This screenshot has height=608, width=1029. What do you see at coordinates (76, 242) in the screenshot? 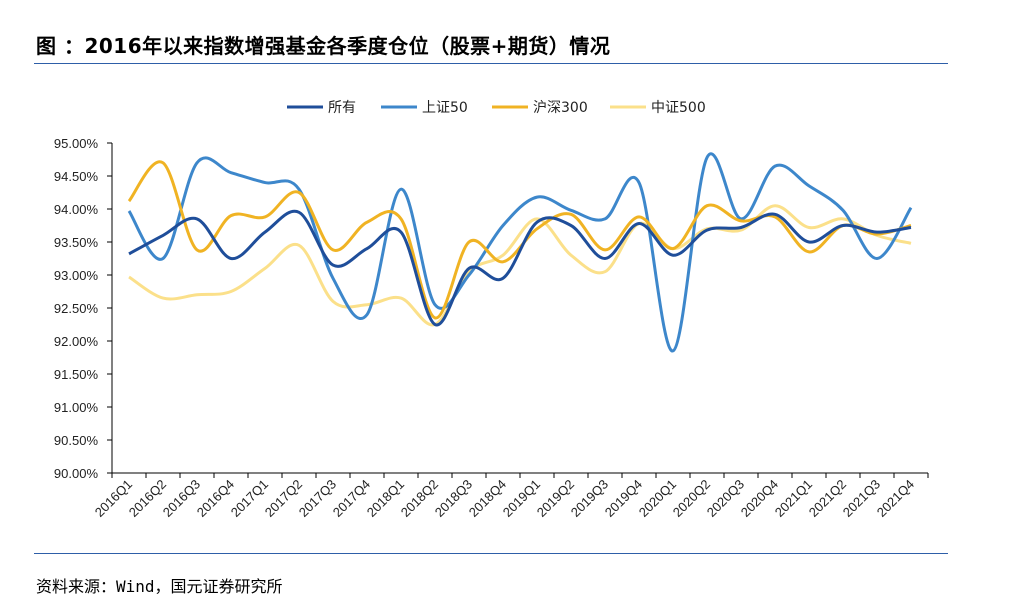
I see `y-tick-label: 93.50%` at bounding box center [76, 242].